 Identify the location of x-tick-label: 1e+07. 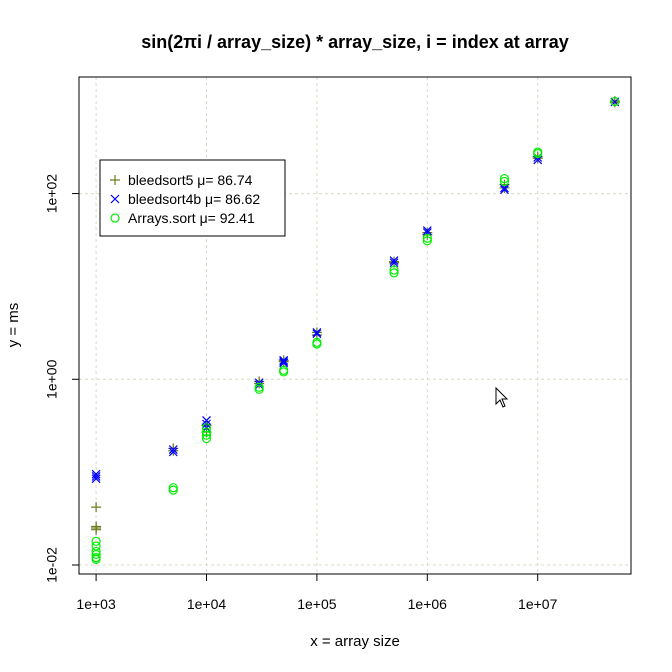
(538, 604).